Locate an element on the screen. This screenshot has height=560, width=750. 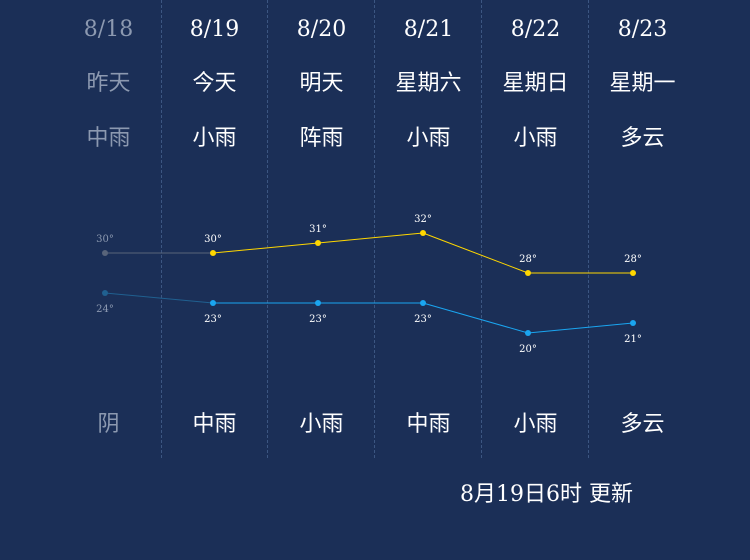
update-time: 8月19日6时 更新 is located at coordinates (546, 494).